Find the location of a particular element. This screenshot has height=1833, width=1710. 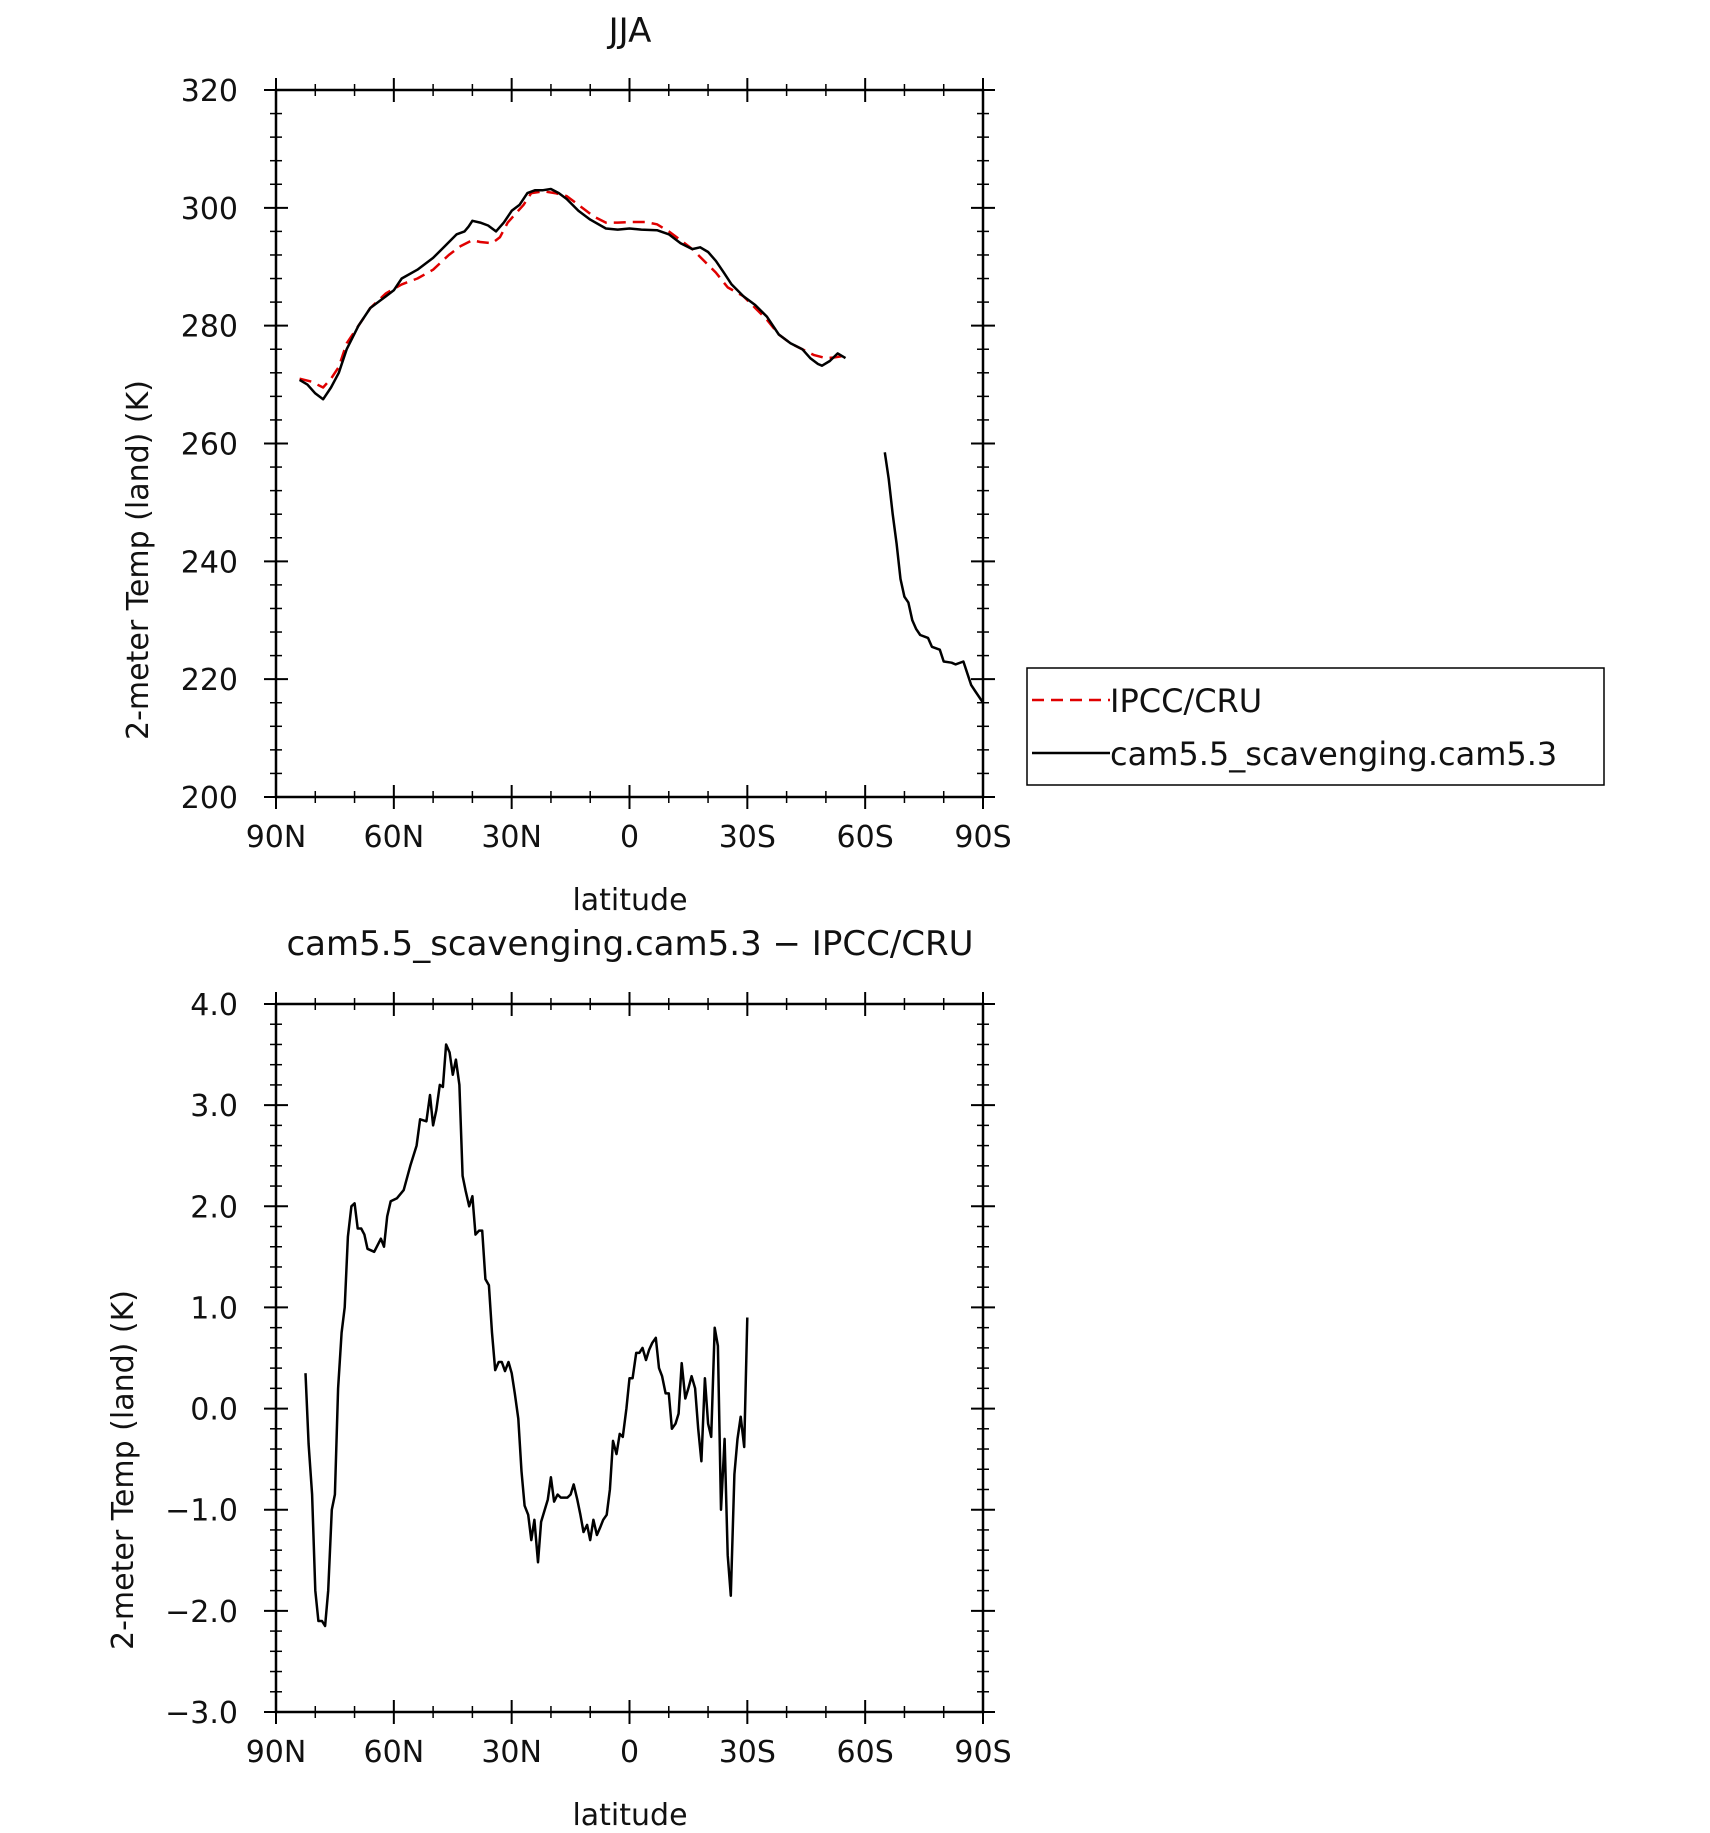

bottom-y-tick-label: 0.0 is located at coordinates (214, 1410).